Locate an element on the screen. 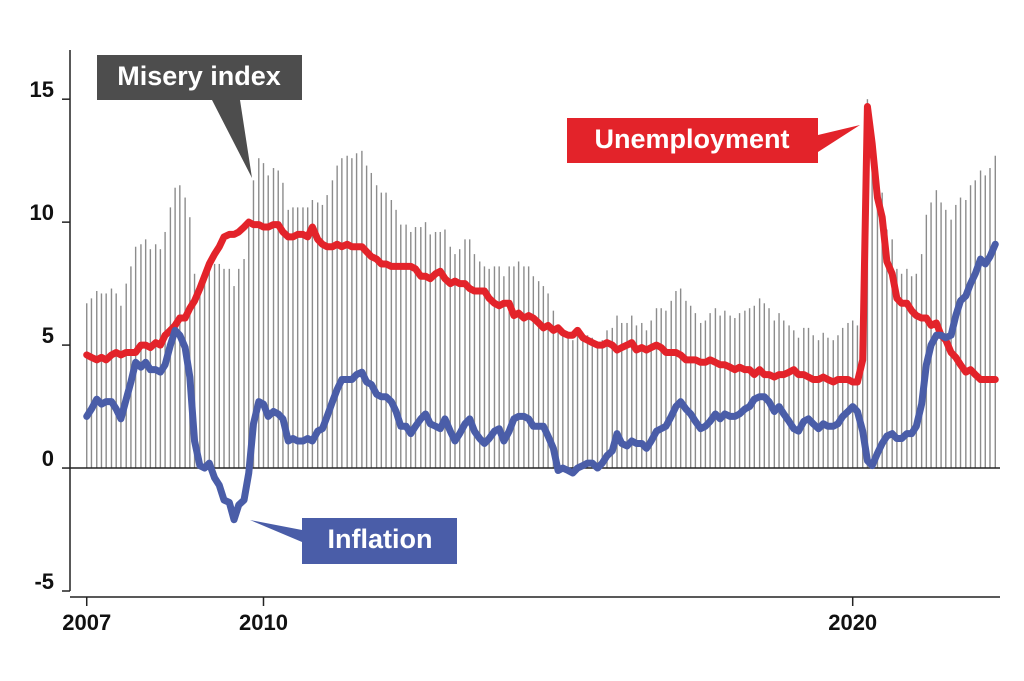 This screenshot has height=681, width=1024. misery-label: Misery index is located at coordinates (199, 116).